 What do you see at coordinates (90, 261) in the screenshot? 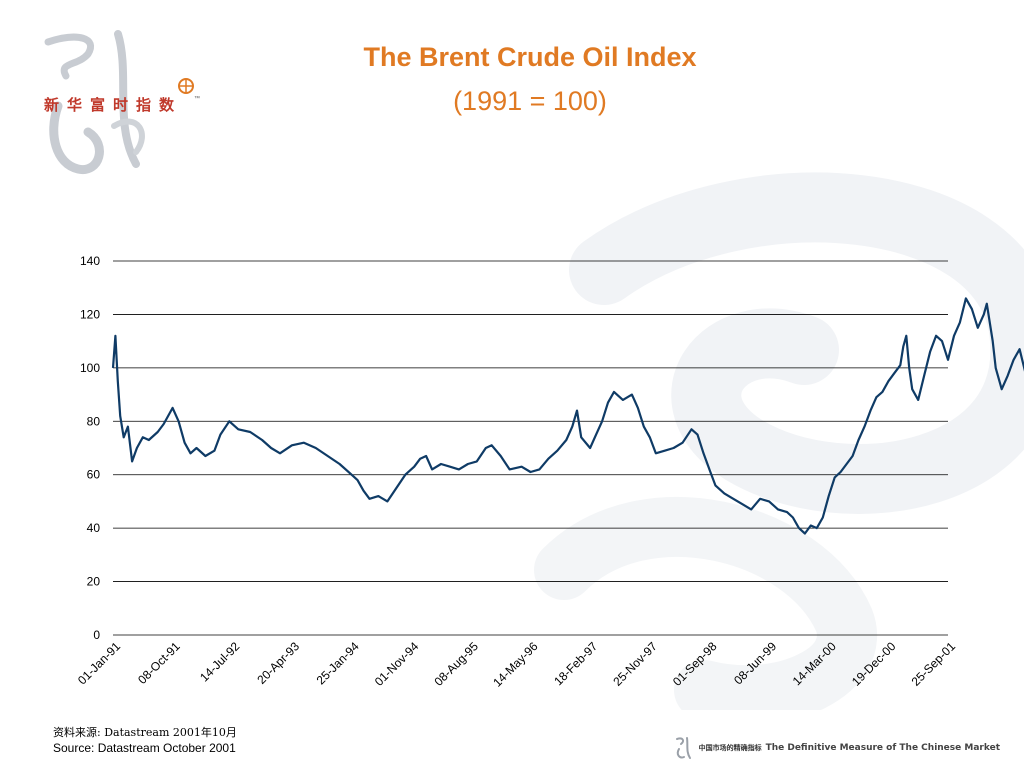
I see `y-tick-label: 140` at bounding box center [90, 261].